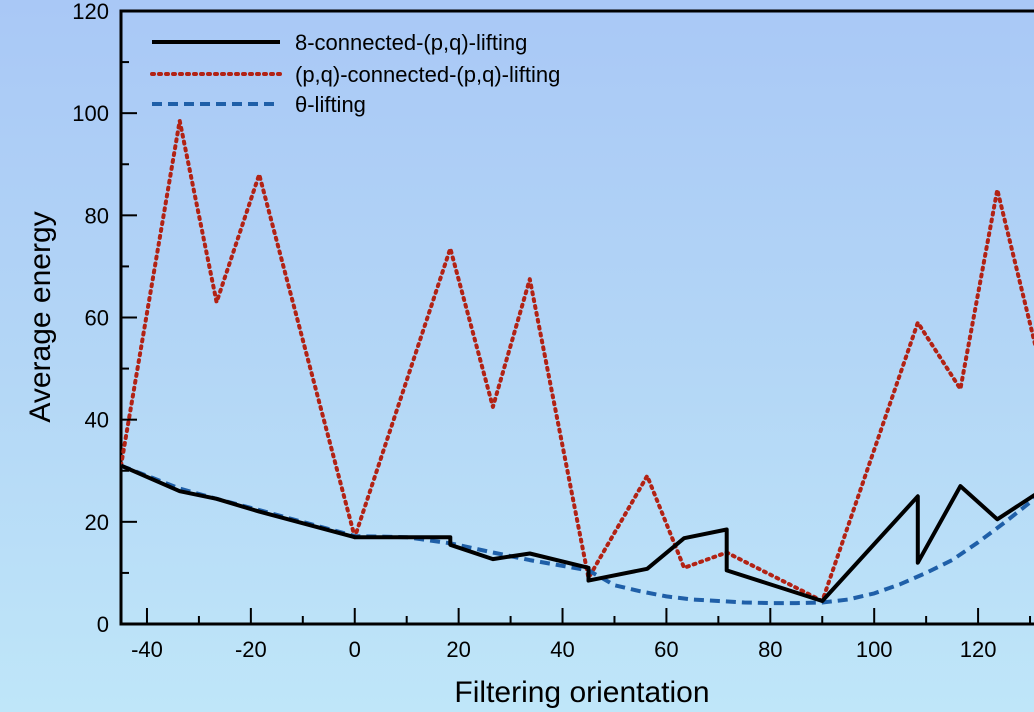 The image size is (1034, 712). What do you see at coordinates (103, 624) in the screenshot?
I see `y-tick-label: 0` at bounding box center [103, 624].